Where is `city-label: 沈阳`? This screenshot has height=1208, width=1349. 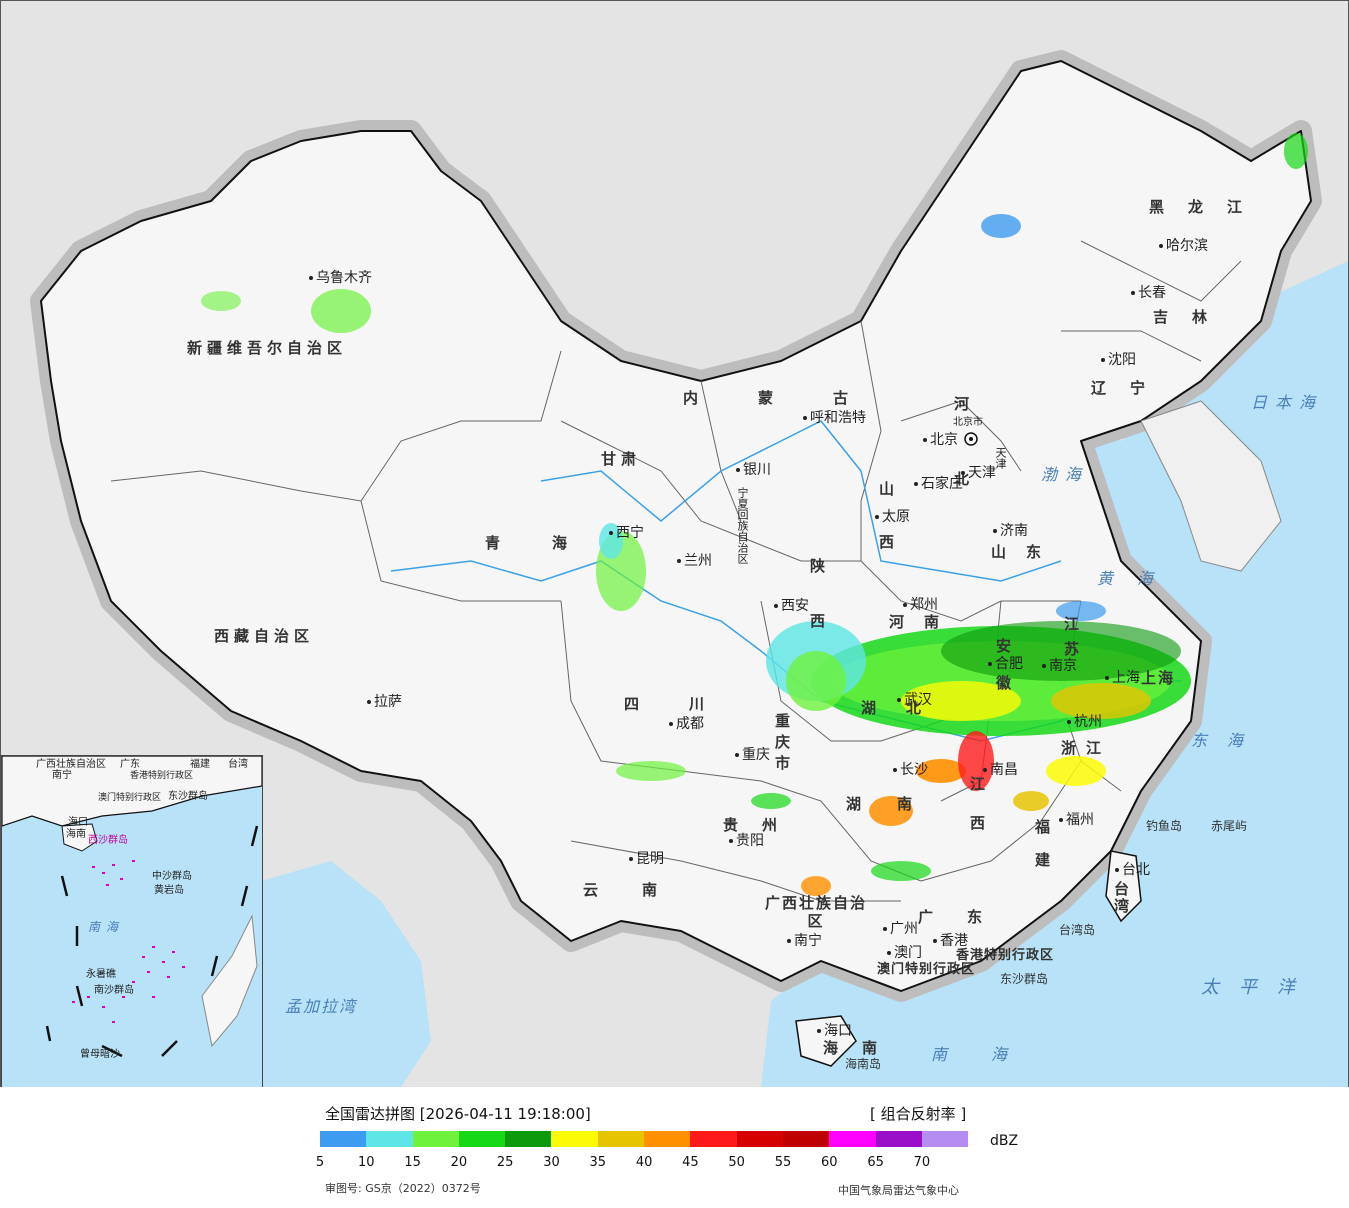
city-label: 沈阳 is located at coordinates (1118, 360).